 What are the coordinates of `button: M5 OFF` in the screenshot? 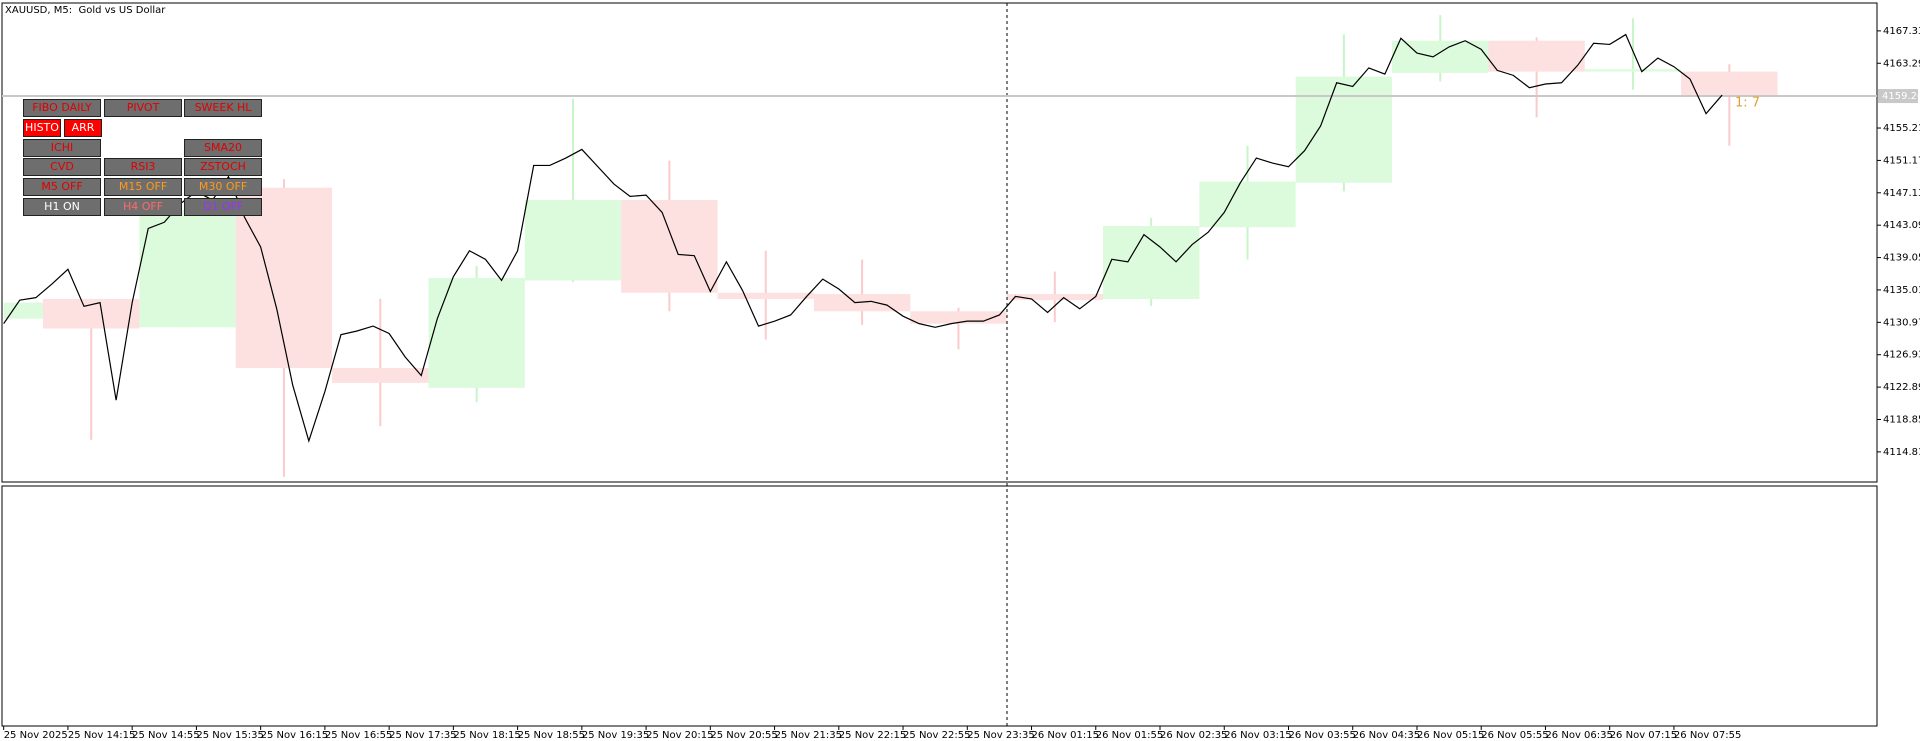 It's located at (62, 187).